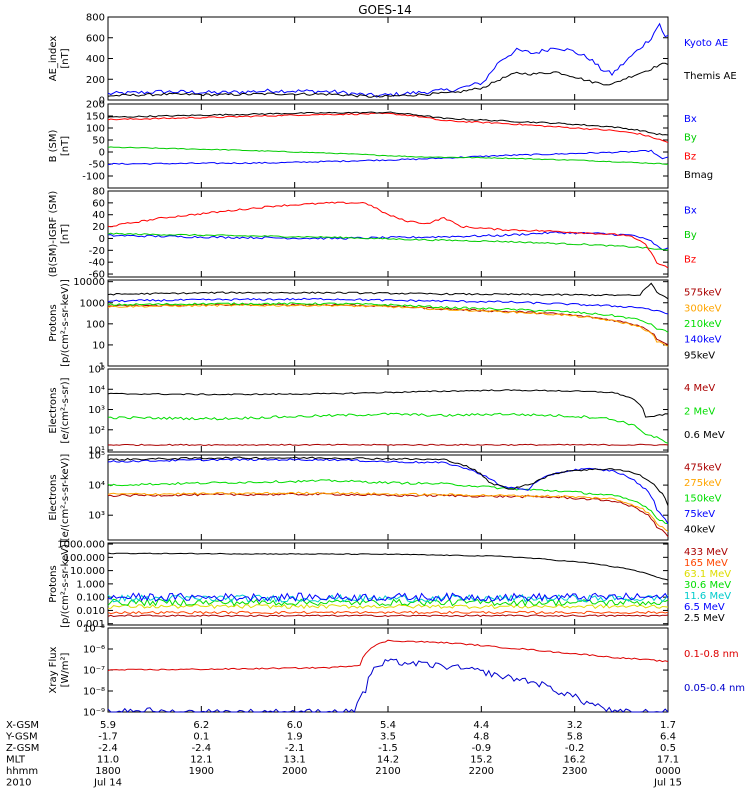 The width and height of the screenshot is (750, 804). Describe the element at coordinates (481, 725) in the screenshot. I see `ephemeris-value: 4.4` at that location.